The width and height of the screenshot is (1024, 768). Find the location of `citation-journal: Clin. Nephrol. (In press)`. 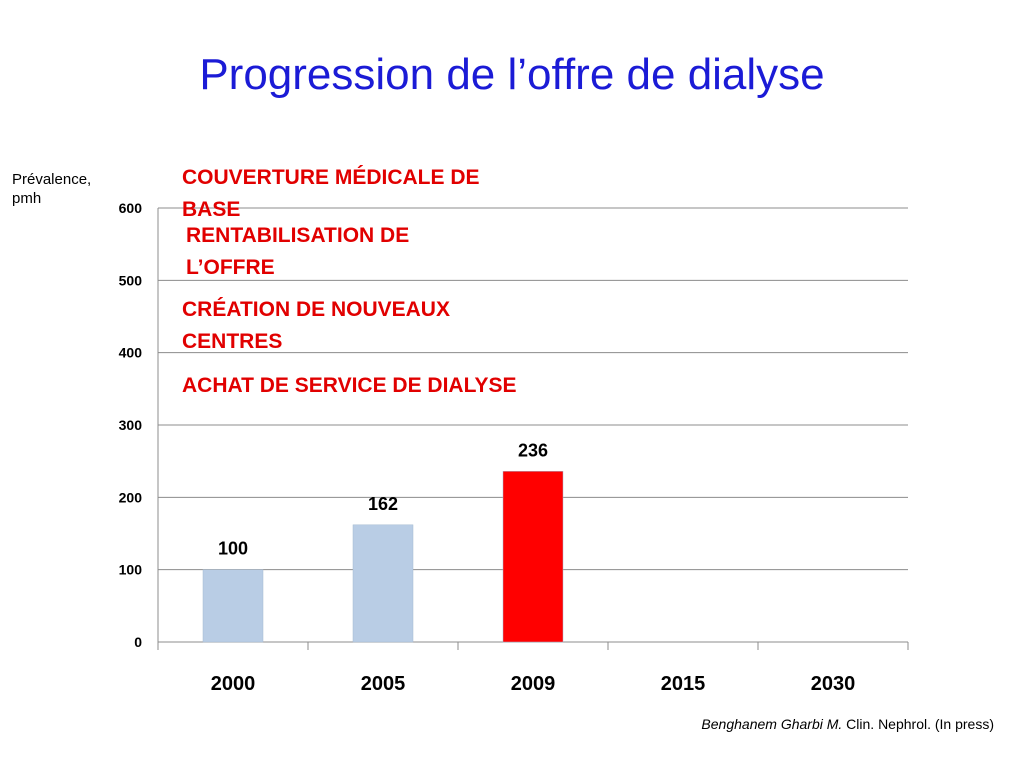

citation-journal: Clin. Nephrol. (In press) is located at coordinates (918, 724).